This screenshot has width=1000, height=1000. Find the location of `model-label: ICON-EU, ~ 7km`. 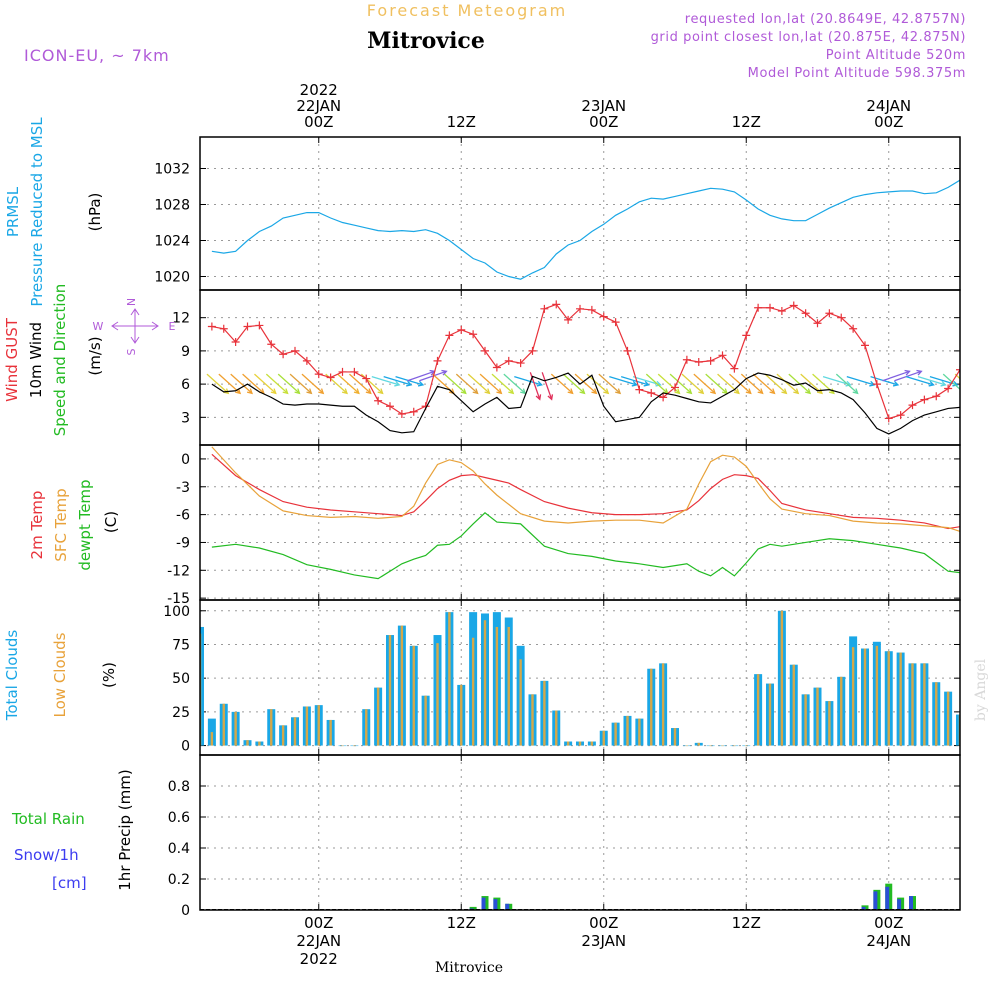

model-label: ICON-EU, ~ 7km is located at coordinates (97, 55).